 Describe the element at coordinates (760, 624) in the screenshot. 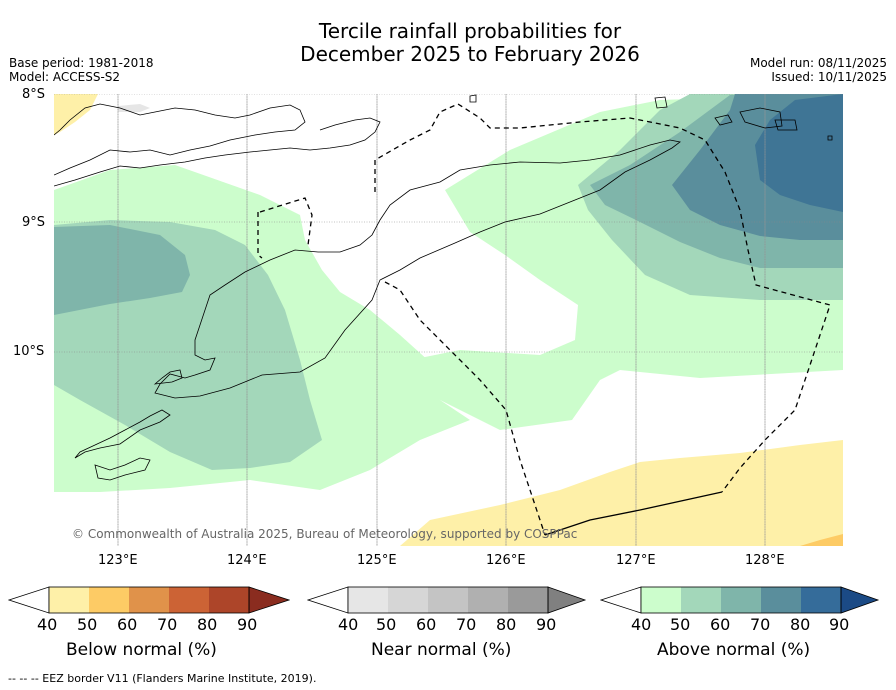

I see `cb-above-tick-70: 70` at that location.